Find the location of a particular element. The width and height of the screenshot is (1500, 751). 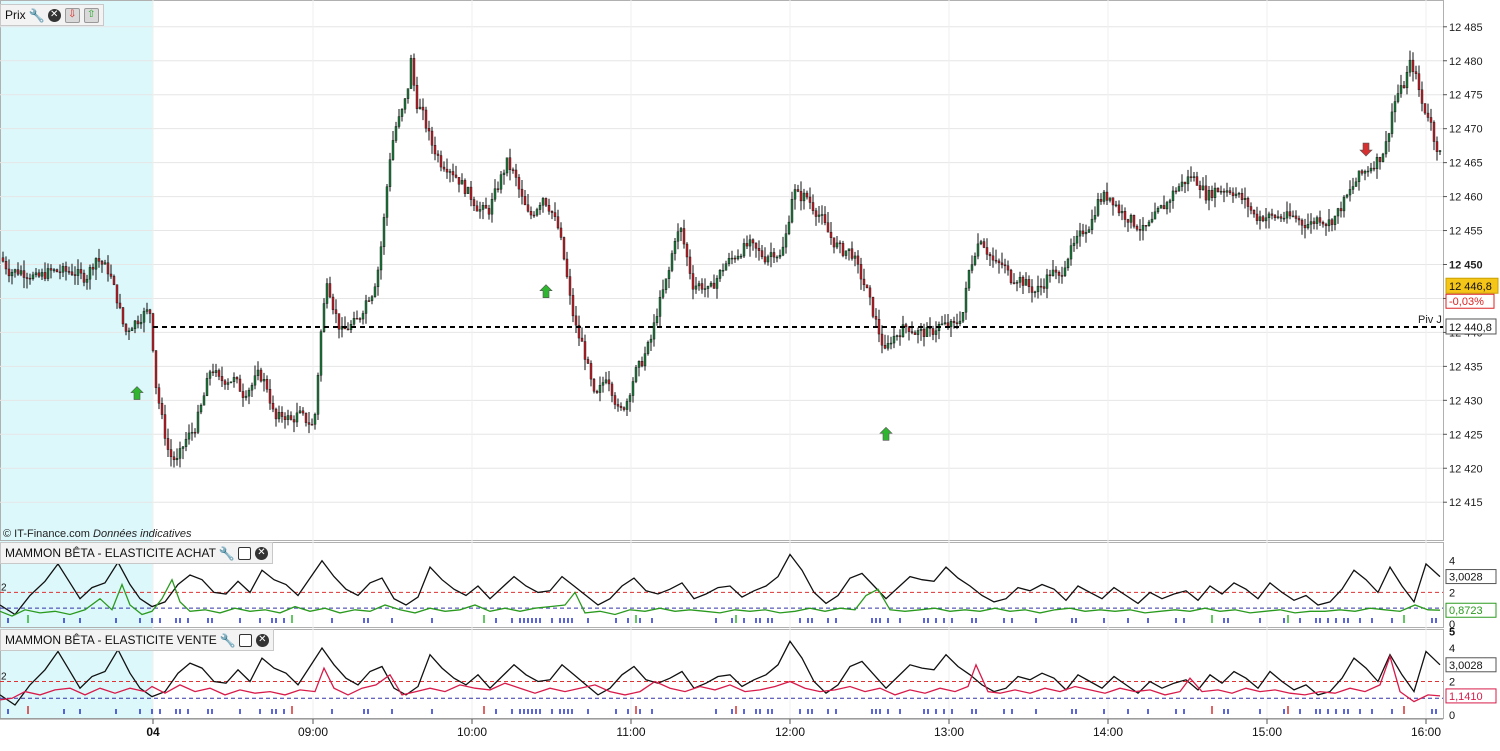

vente-tick-label: 4 is located at coordinates (1452, 649).